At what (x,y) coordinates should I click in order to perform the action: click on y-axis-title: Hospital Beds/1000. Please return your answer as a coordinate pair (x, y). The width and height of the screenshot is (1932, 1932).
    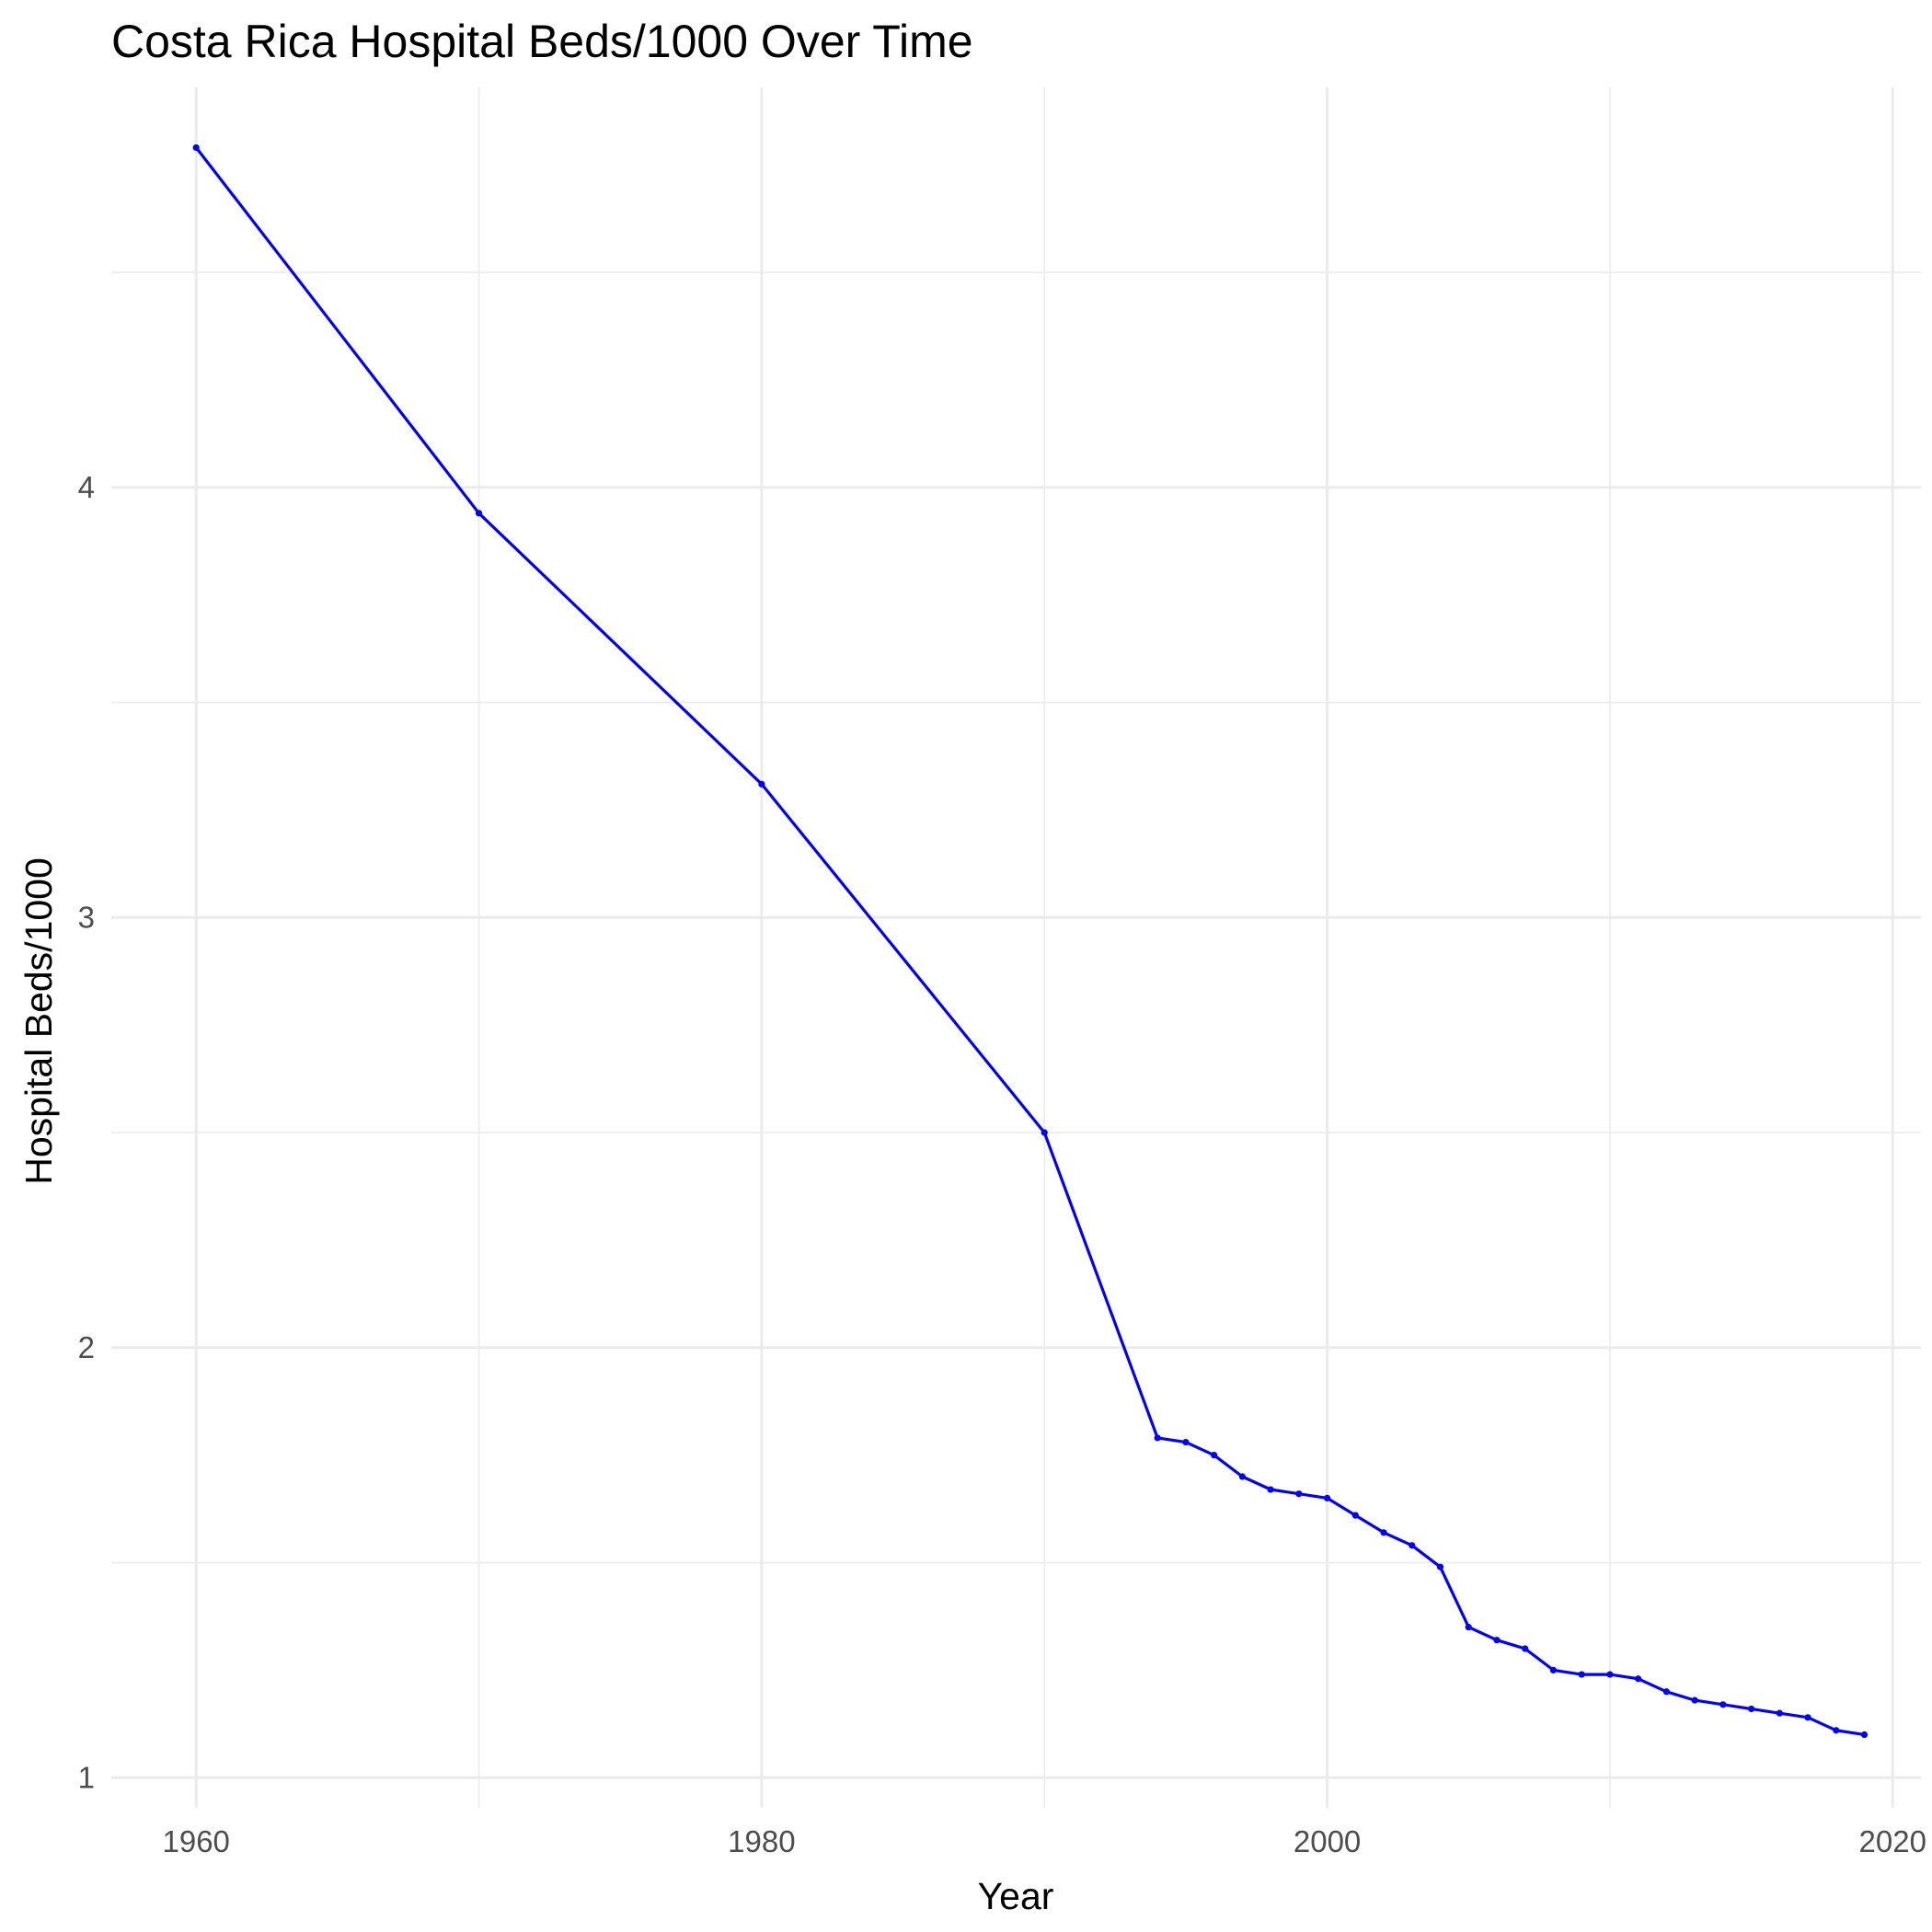
    Looking at the image, I should click on (38, 1021).